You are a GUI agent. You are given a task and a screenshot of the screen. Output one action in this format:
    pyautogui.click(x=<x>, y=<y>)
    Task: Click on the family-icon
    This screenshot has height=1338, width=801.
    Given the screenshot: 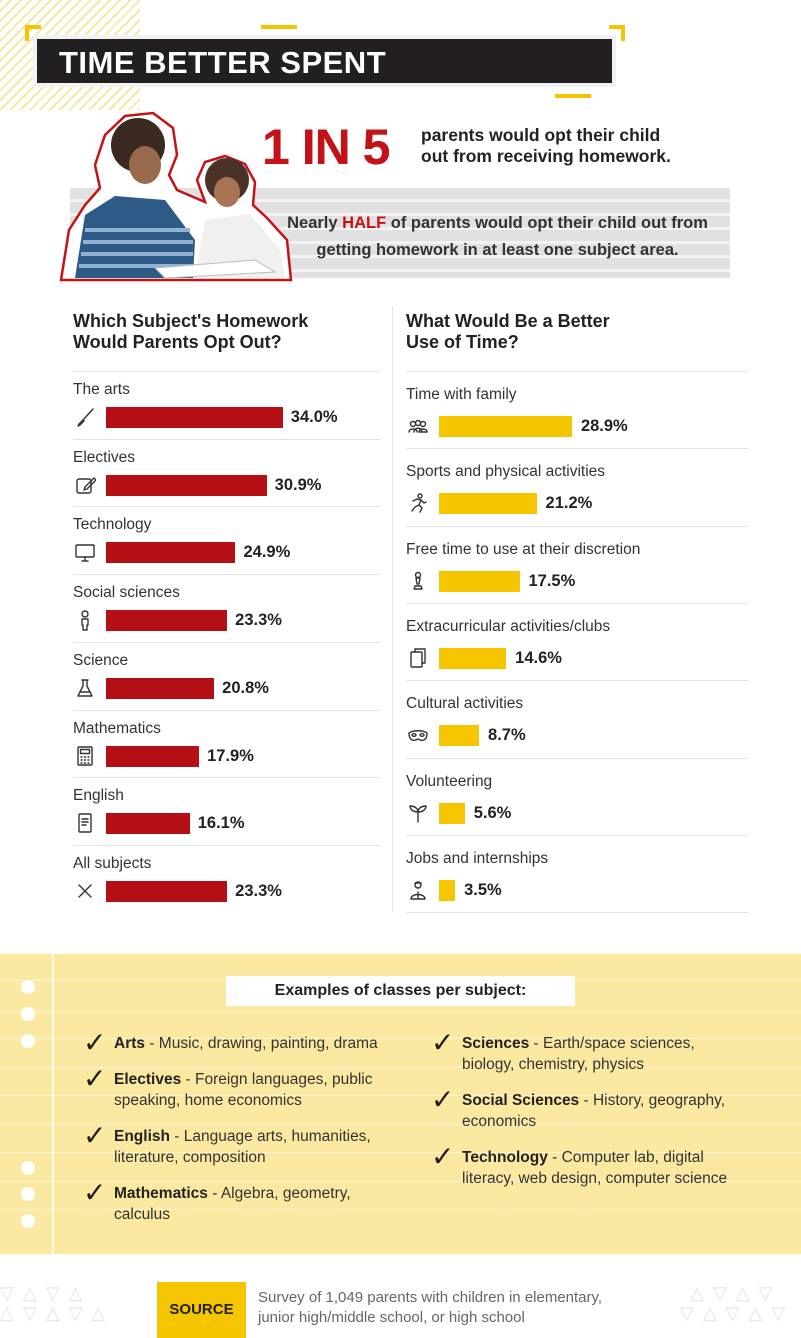 What is the action you would take?
    pyautogui.click(x=418, y=426)
    